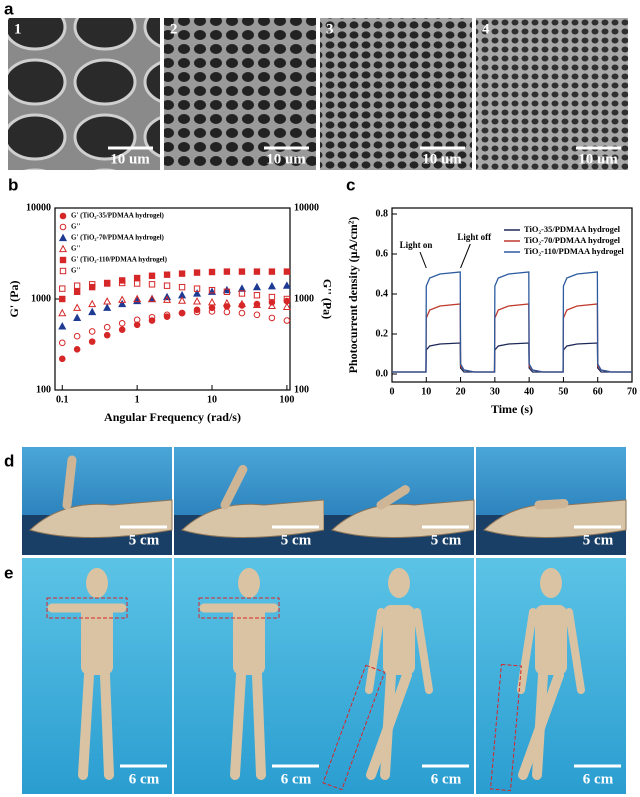 Image resolution: width=640 pixels, height=797 pixels. What do you see at coordinates (8, 572) in the screenshot?
I see `panel-label: e` at bounding box center [8, 572].